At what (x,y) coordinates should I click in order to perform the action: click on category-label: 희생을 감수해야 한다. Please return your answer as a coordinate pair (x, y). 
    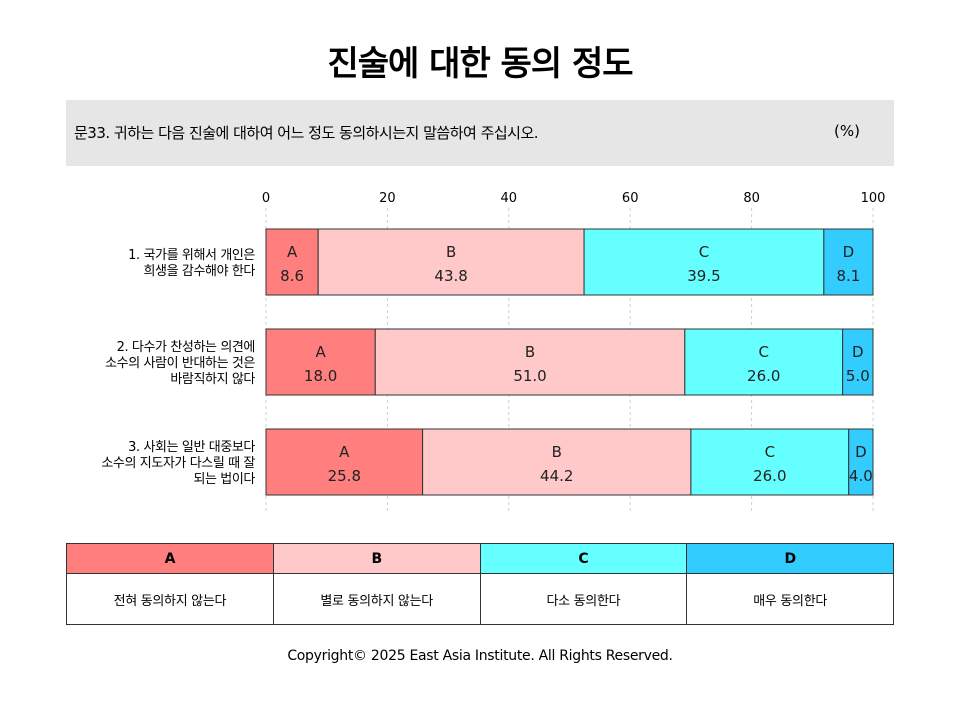
    Looking at the image, I should click on (199, 271).